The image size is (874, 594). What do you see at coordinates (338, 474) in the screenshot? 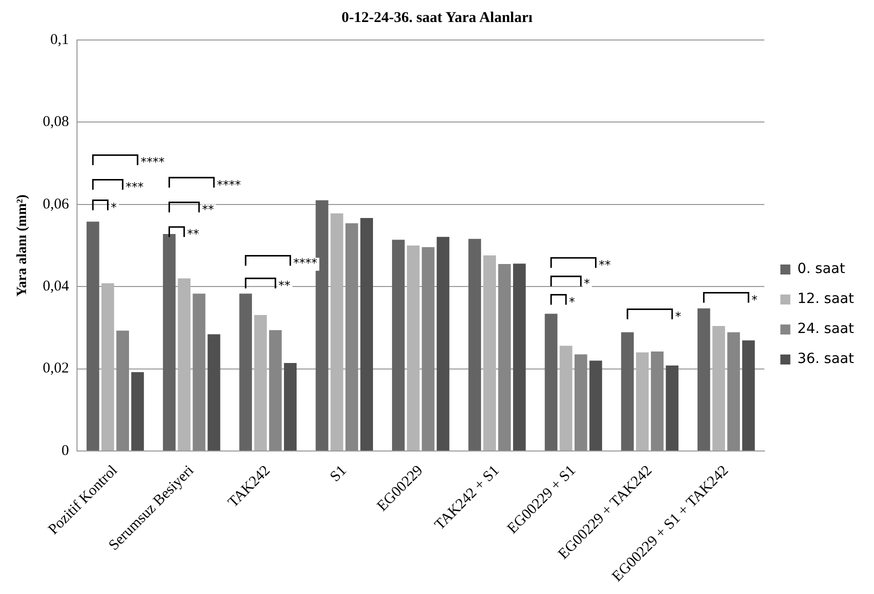
I see `x-tick-label: S1` at bounding box center [338, 474].